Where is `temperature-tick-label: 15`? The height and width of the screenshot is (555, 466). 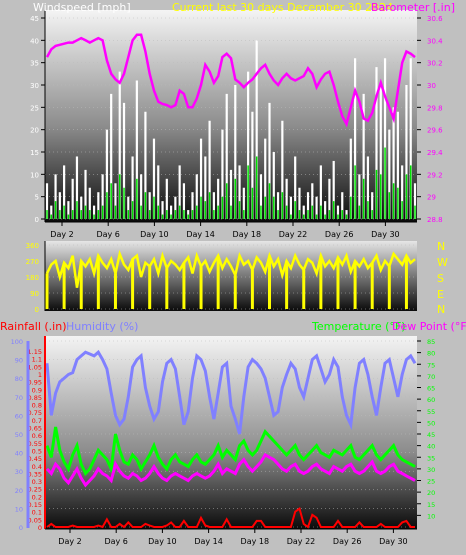 temperature-tick-label: 15 is located at coordinates (431, 505).